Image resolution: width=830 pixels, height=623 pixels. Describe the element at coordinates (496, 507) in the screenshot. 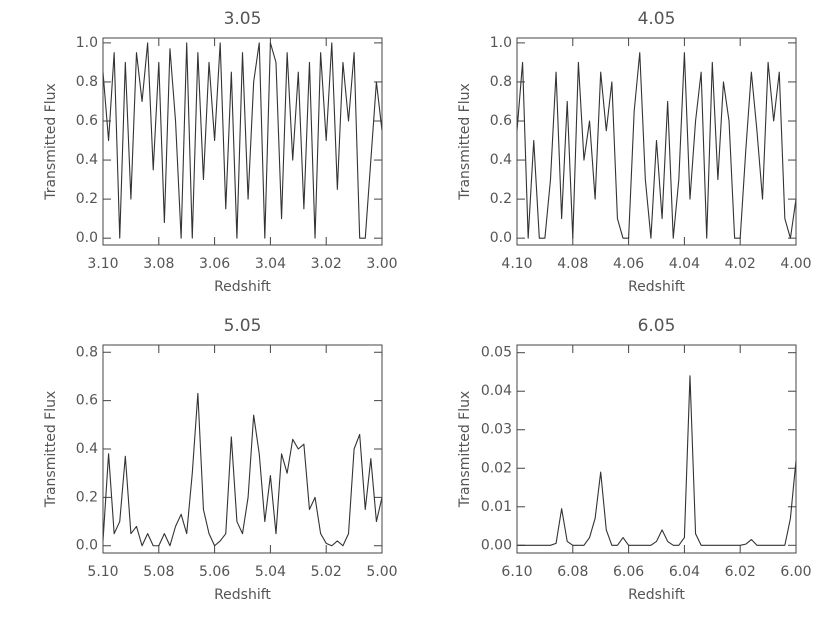

I see `y-tick-label: 0.01` at that location.